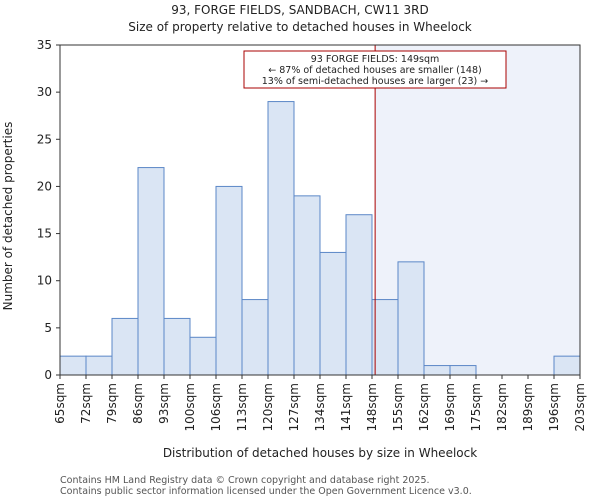 The height and width of the screenshot is (500, 600). What do you see at coordinates (48, 328) in the screenshot?
I see `y-tick-label-5: 5` at bounding box center [48, 328].